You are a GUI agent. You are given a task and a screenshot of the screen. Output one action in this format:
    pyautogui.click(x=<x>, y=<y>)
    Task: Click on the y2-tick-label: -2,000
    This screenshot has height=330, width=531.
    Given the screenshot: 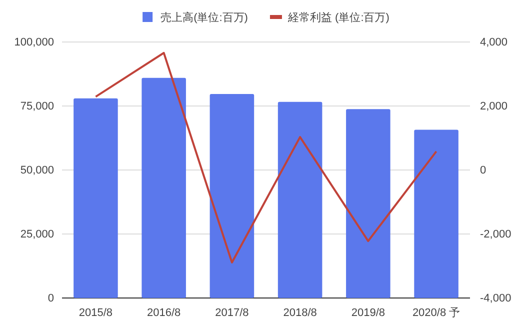 What is the action you would take?
    pyautogui.click(x=496, y=234)
    